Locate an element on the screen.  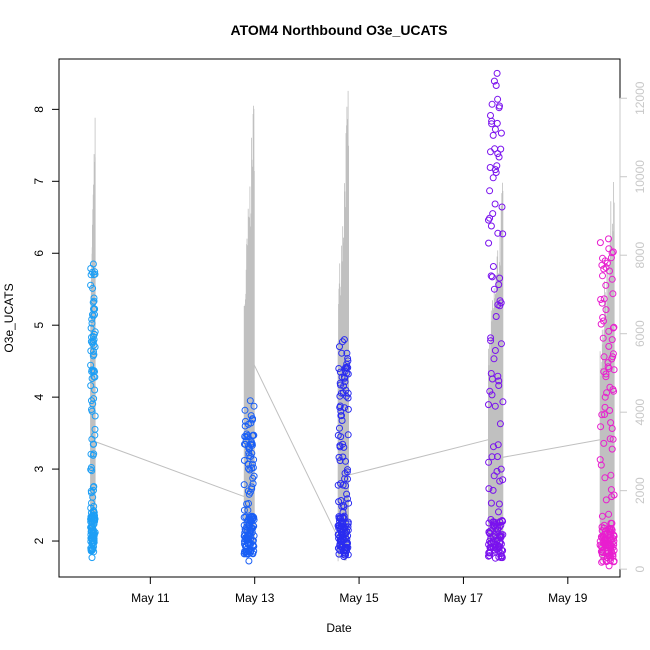
data-point-max is located at coordinates (344, 340).